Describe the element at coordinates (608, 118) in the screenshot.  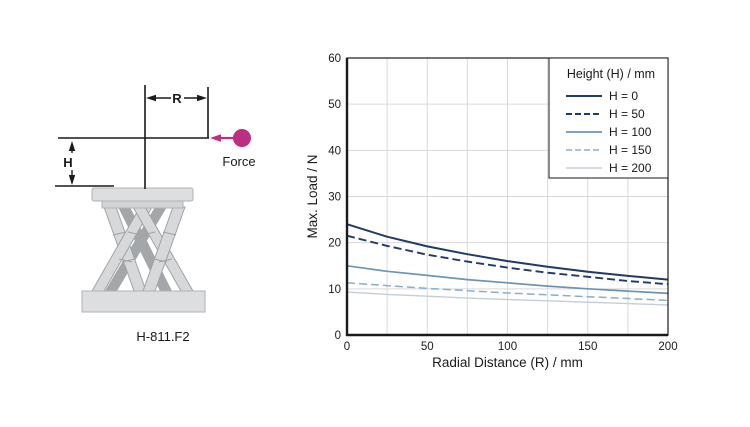
I see `legend-box` at that location.